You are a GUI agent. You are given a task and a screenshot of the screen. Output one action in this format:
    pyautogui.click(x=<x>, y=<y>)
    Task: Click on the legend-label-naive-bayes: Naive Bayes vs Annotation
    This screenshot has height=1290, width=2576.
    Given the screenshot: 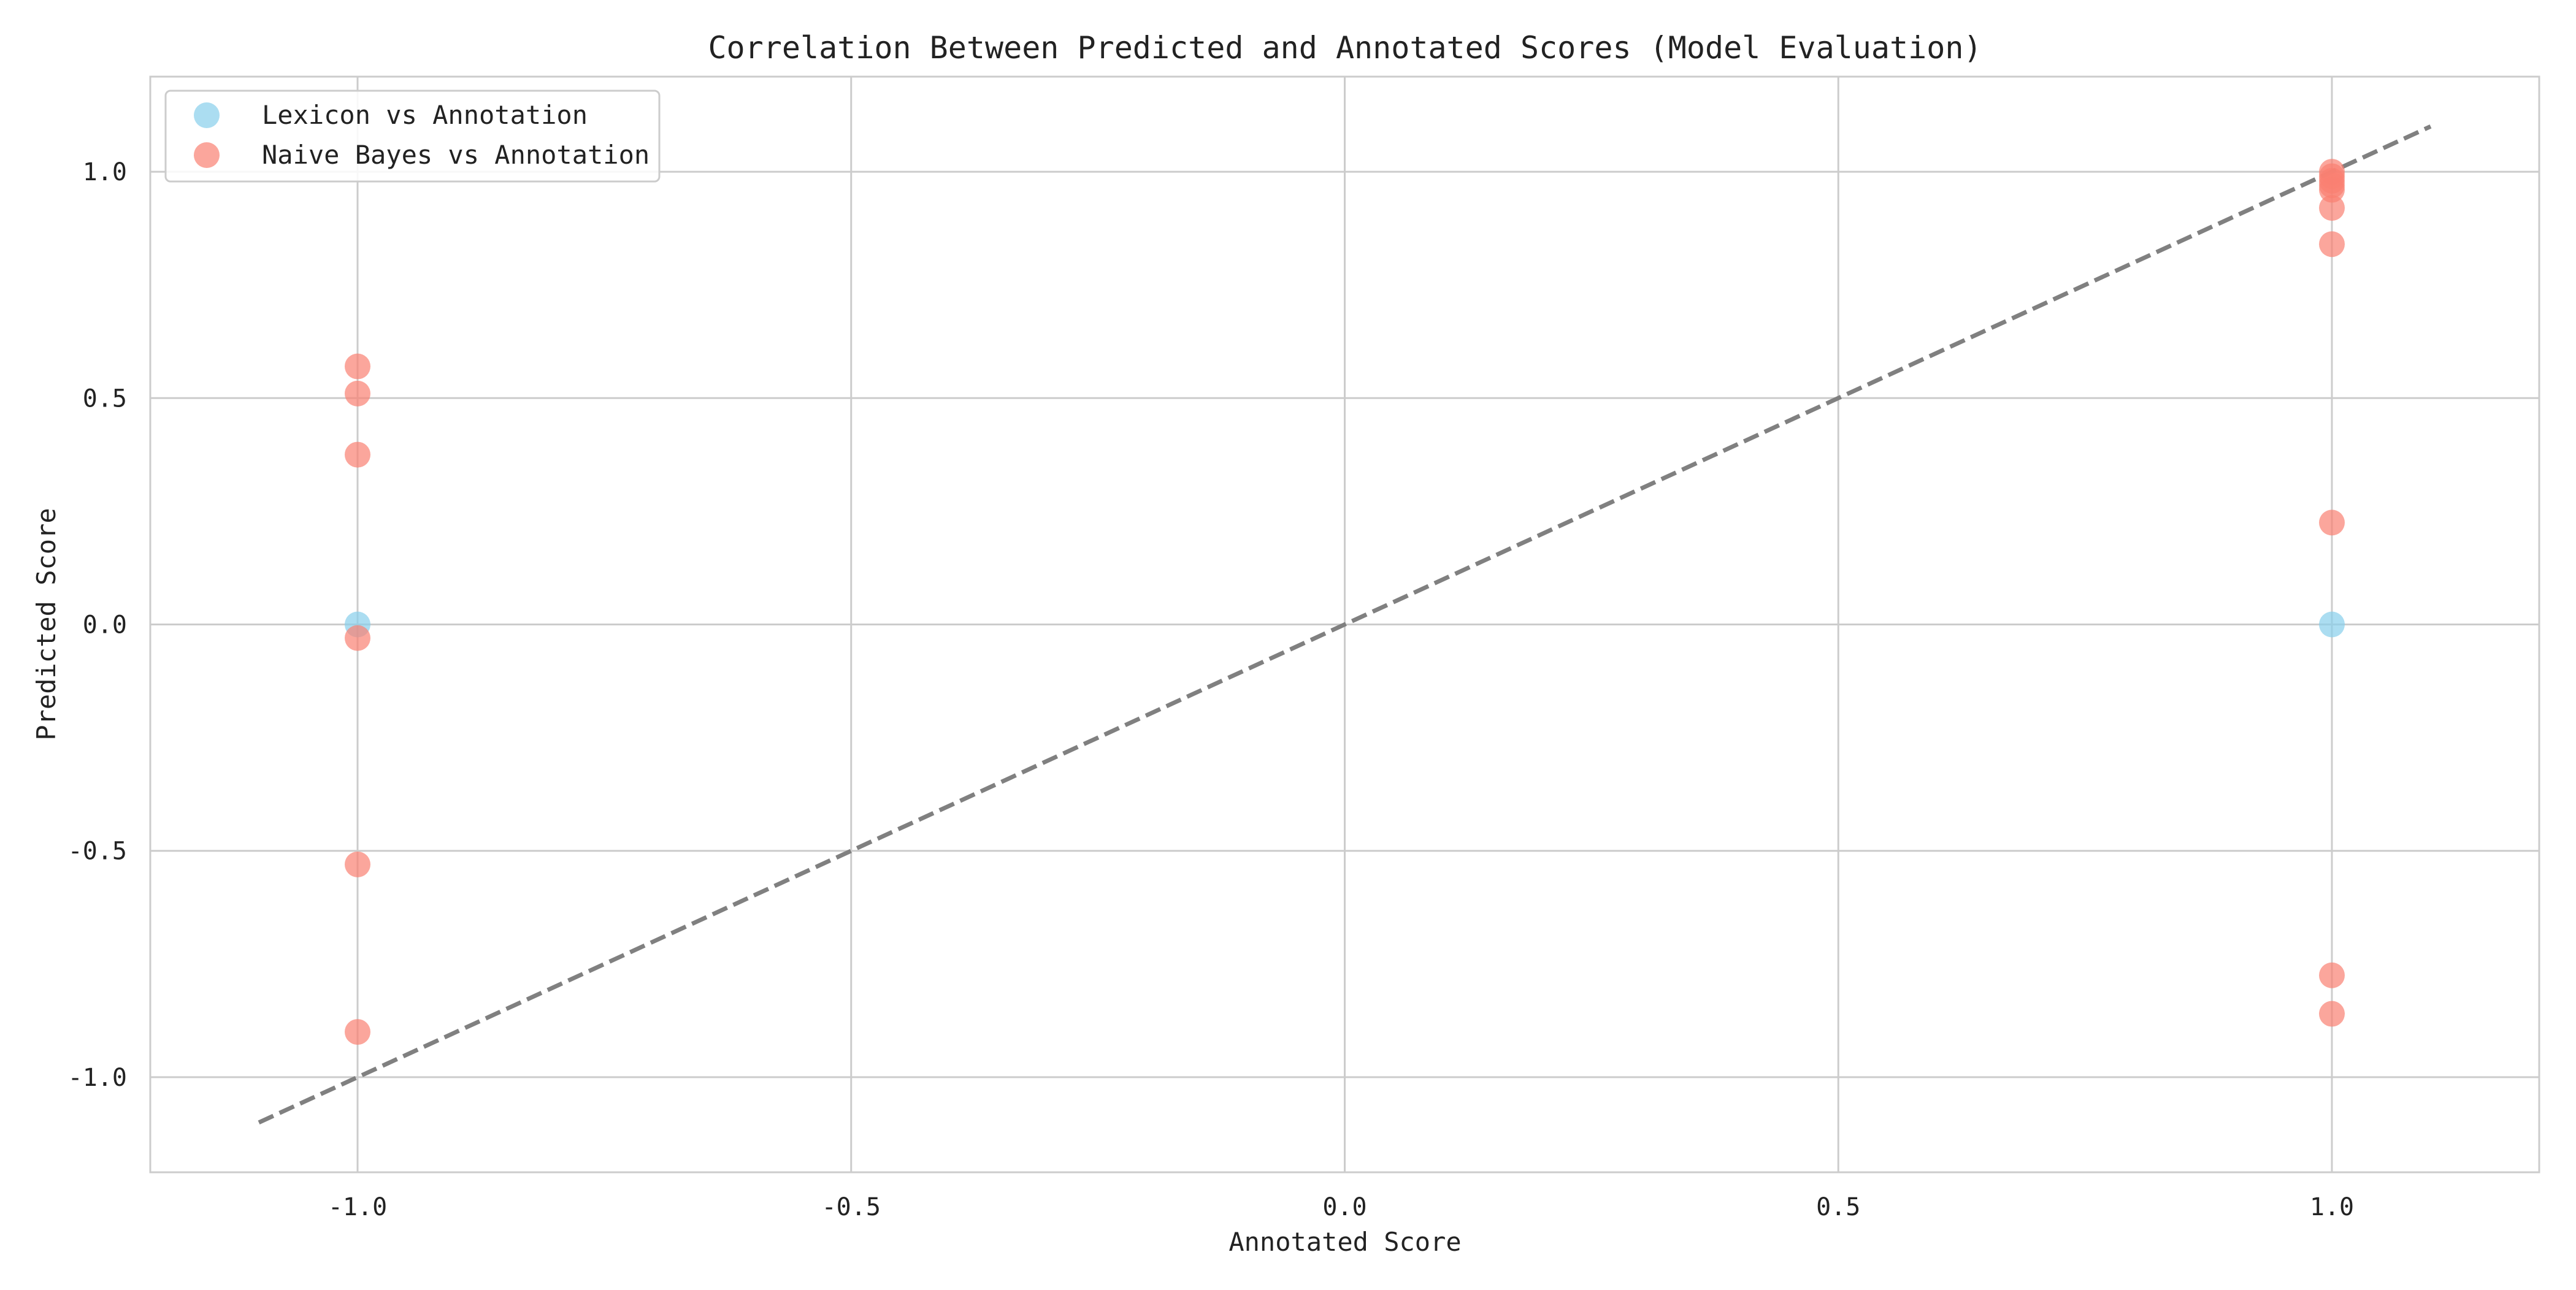 What is the action you would take?
    pyautogui.click(x=456, y=155)
    